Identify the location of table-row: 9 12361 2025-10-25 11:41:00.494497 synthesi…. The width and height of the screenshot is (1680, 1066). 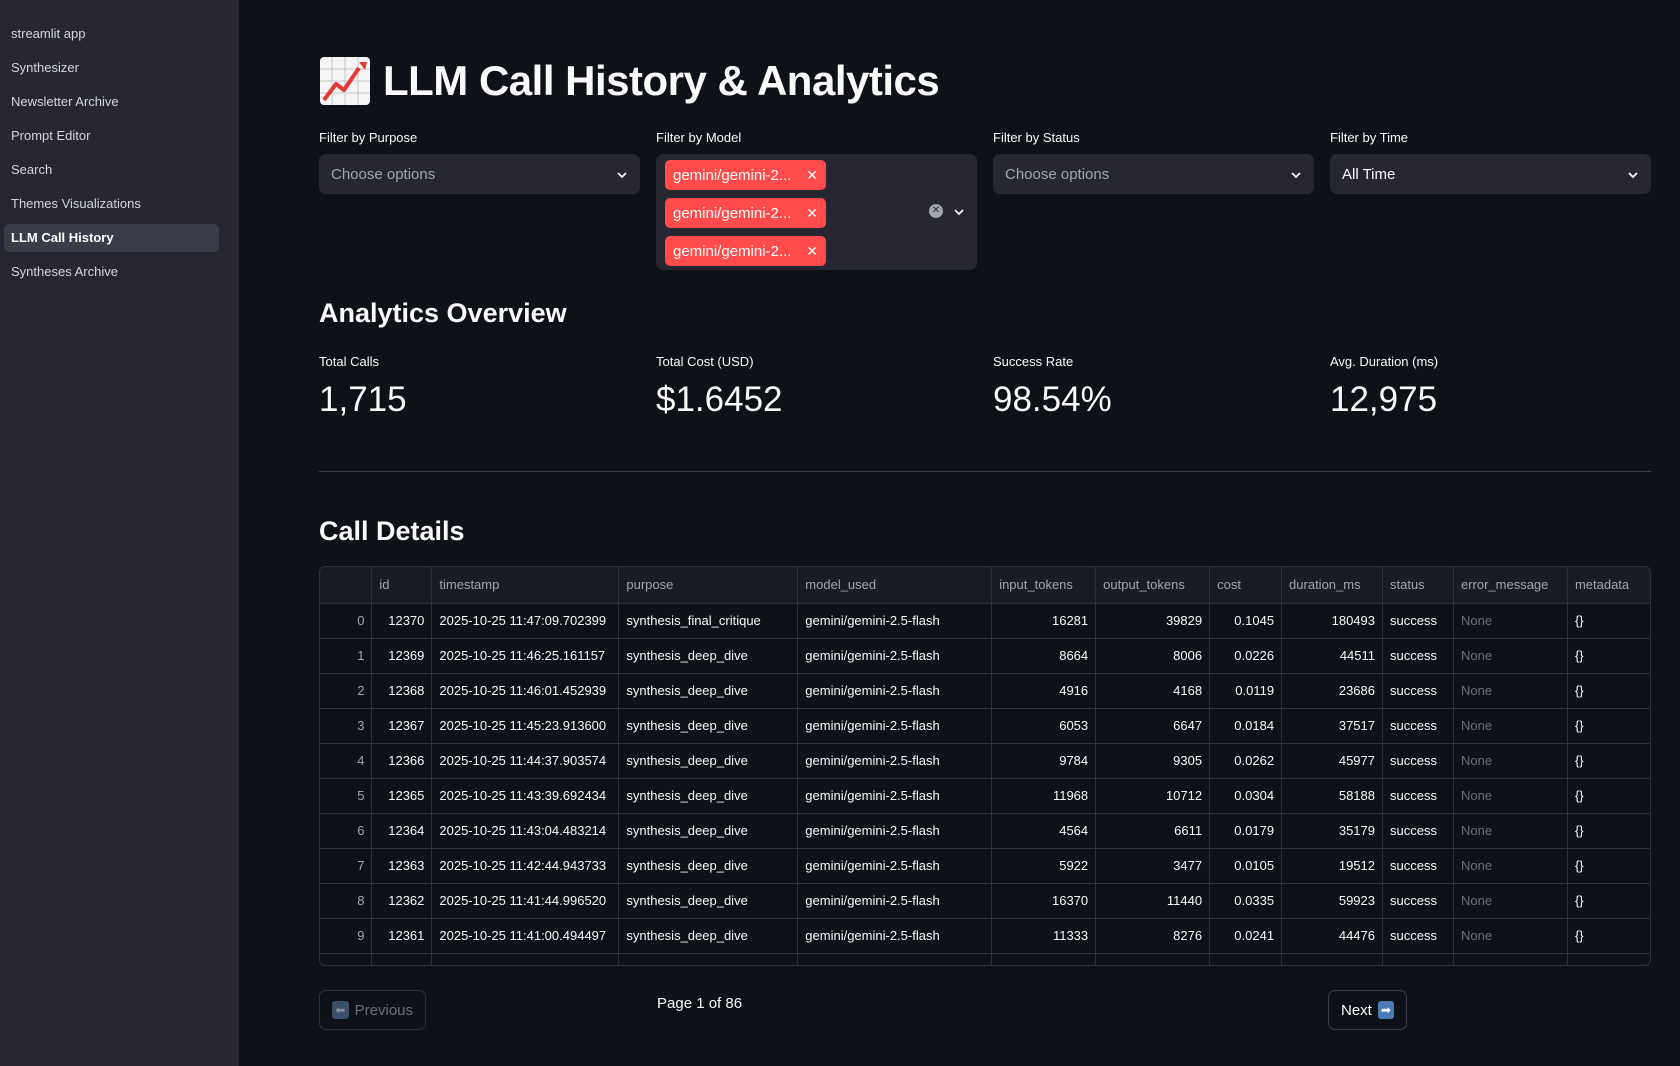
(985, 936).